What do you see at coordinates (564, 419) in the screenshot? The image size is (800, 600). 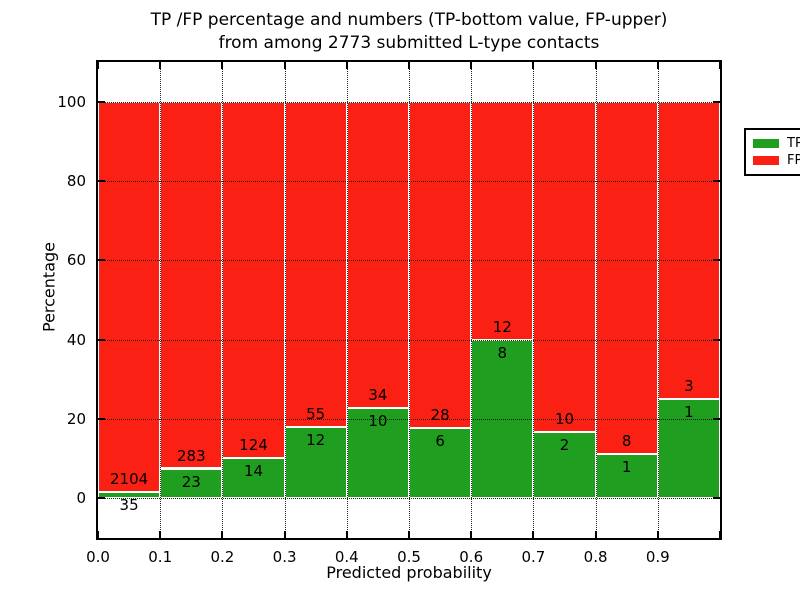 I see `bar-fp-count: 10` at bounding box center [564, 419].